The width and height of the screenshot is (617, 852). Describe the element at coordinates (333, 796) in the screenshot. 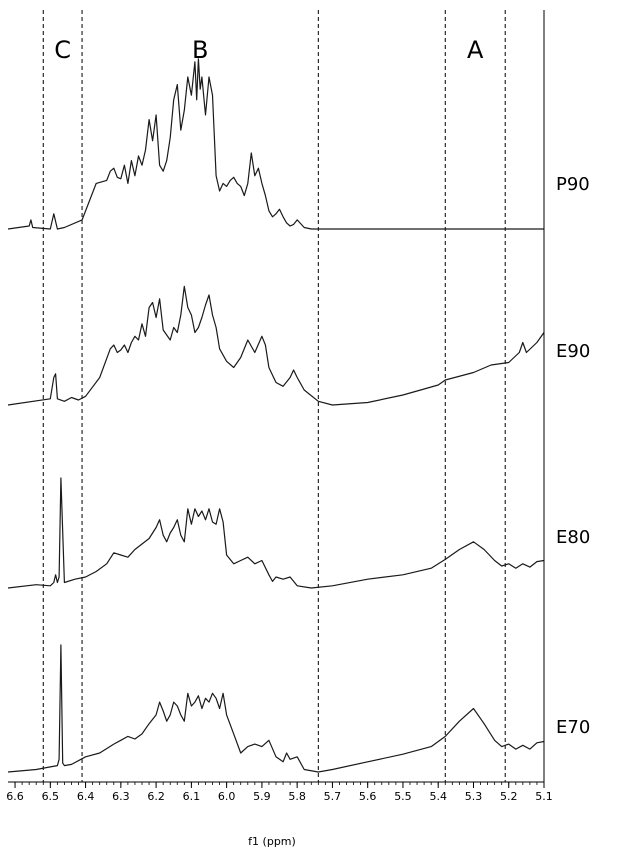

I see `x-tick-label: 5.7` at that location.